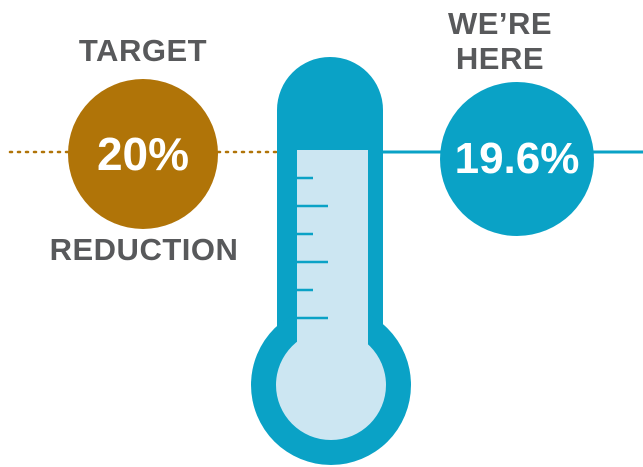 This screenshot has width=643, height=467. I want to click on current-title-line1: WE’RE, so click(500, 23).